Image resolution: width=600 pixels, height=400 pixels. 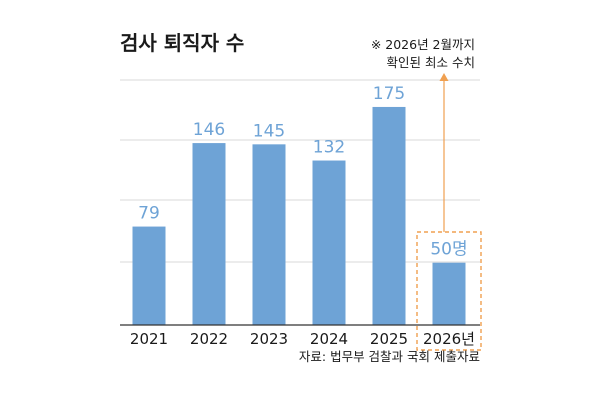 What do you see at coordinates (209, 130) in the screenshot?
I see `value-label-2022: 146` at bounding box center [209, 130].